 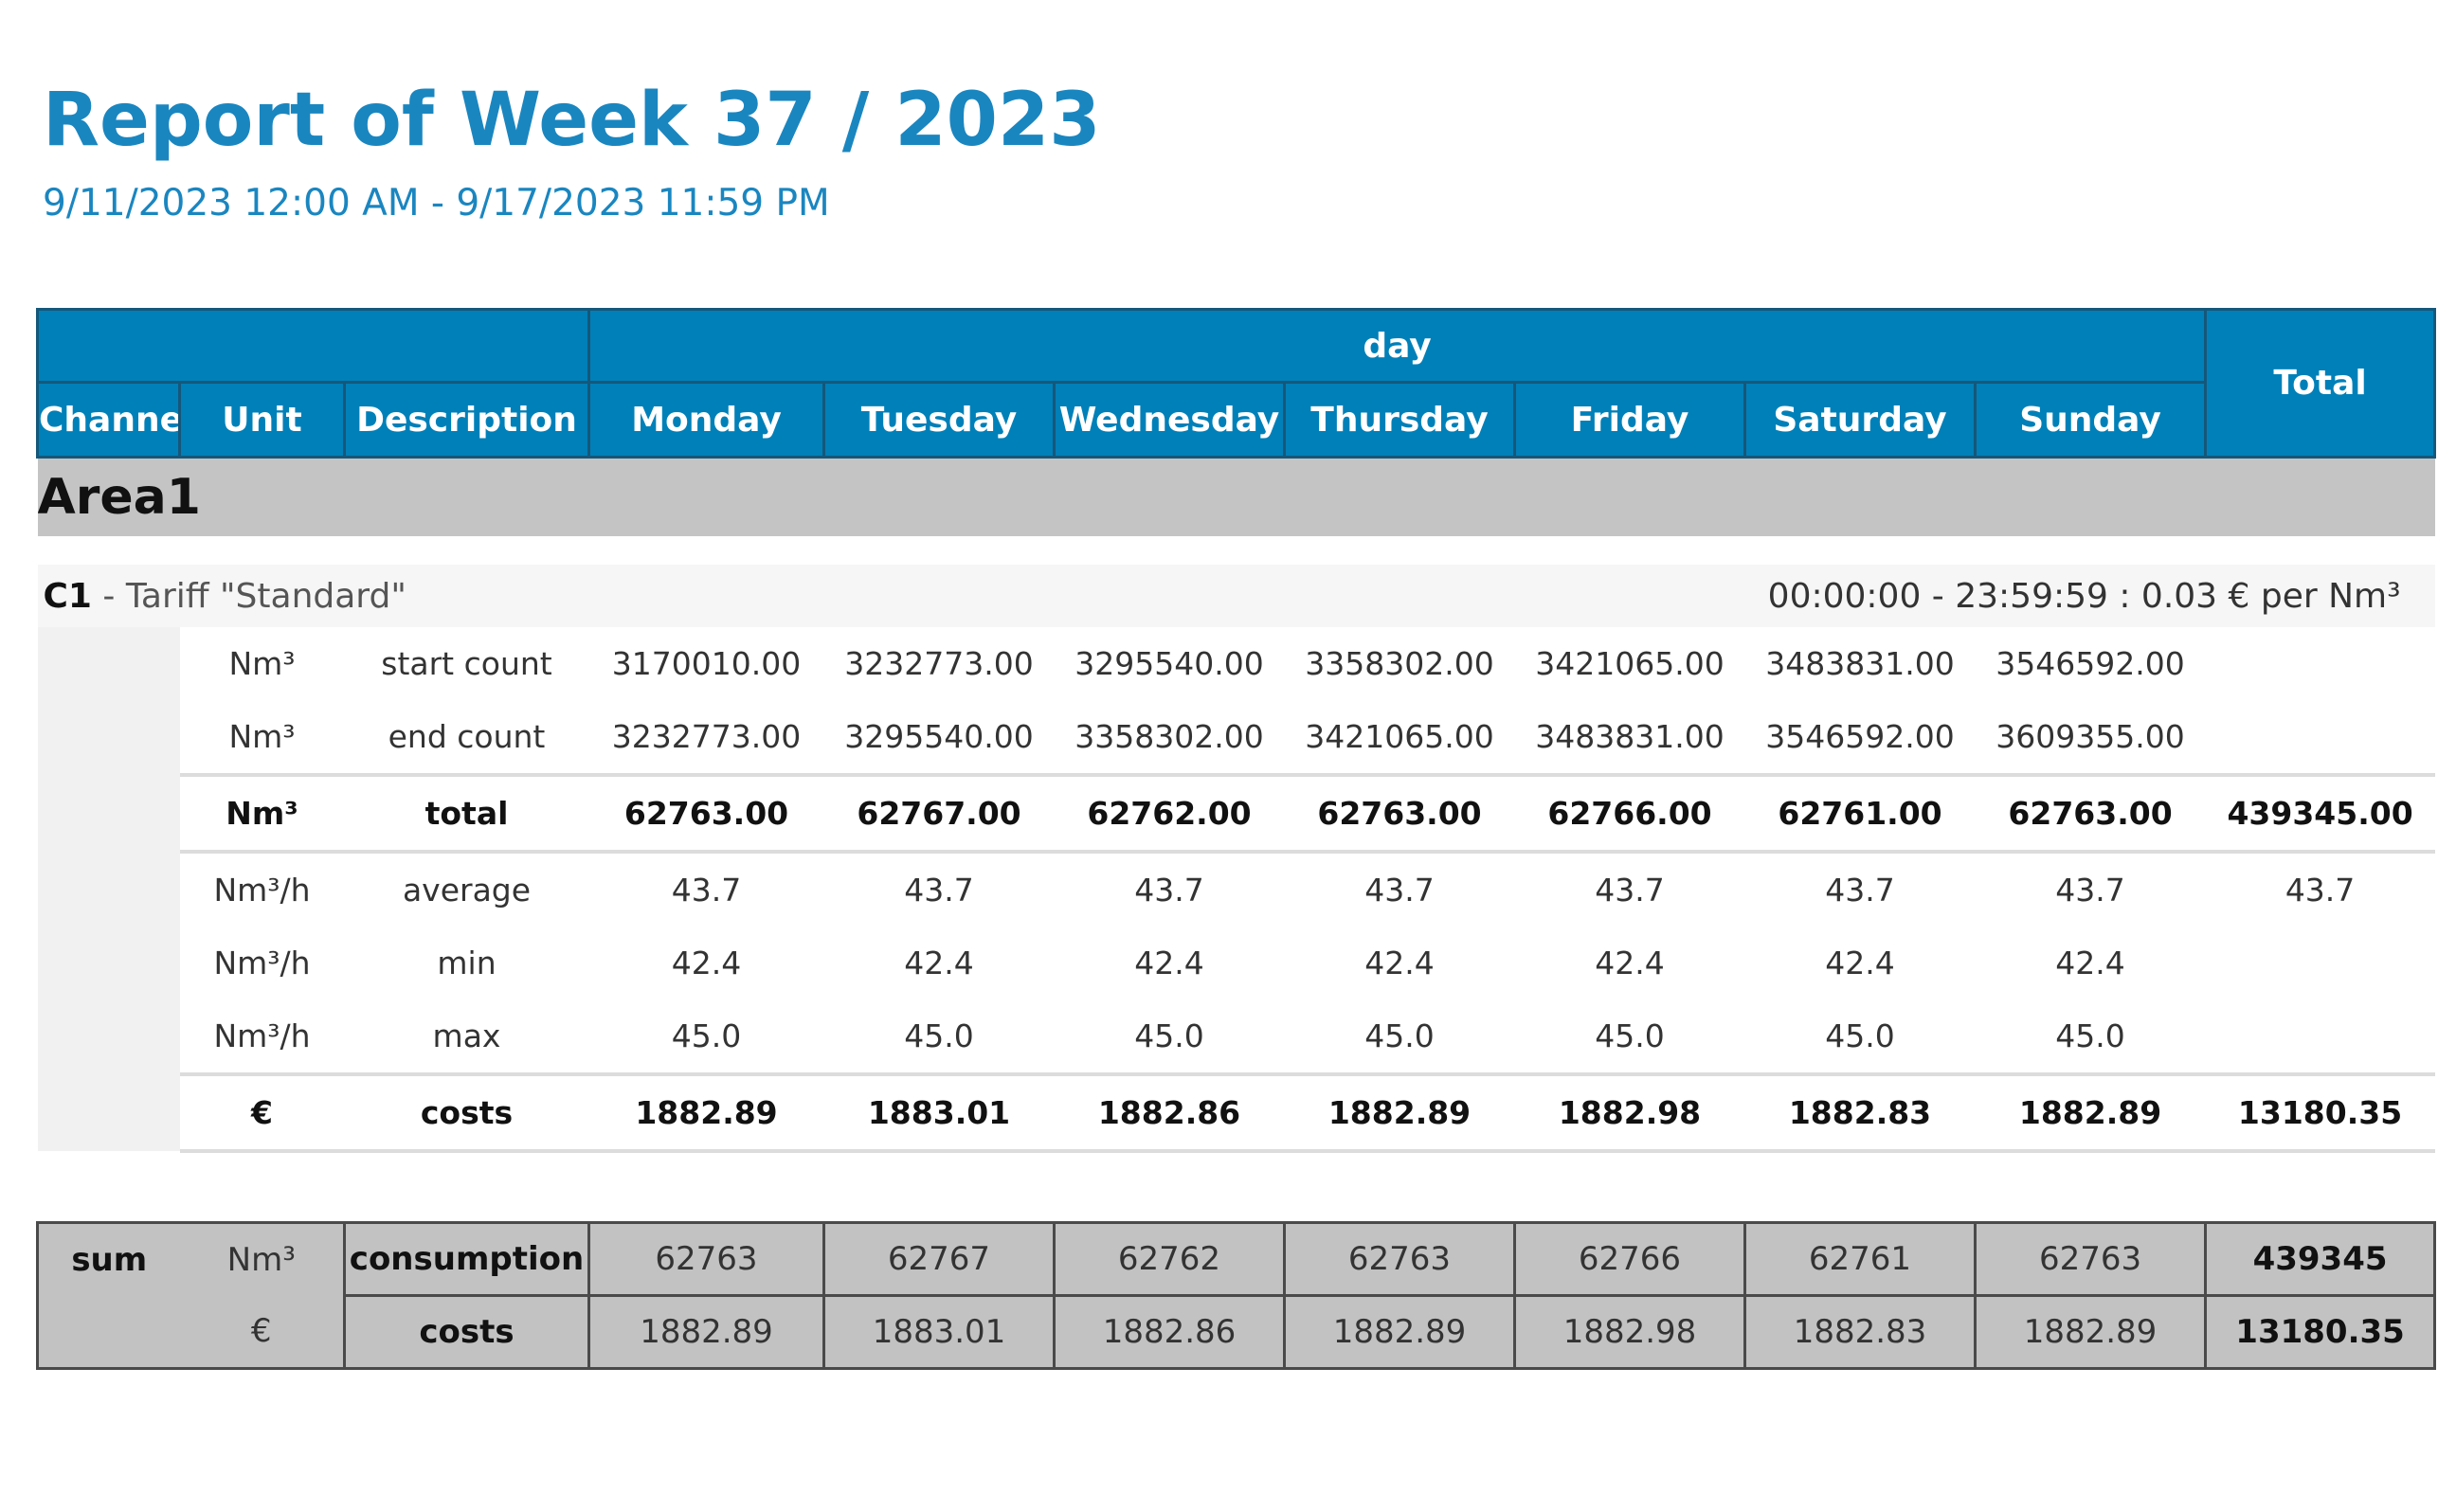 What do you see at coordinates (1236, 1036) in the screenshot?
I see `table-row: Nm³/h max 45.0 45.0 45.0 45.0 45.0 45.0 45.0` at bounding box center [1236, 1036].